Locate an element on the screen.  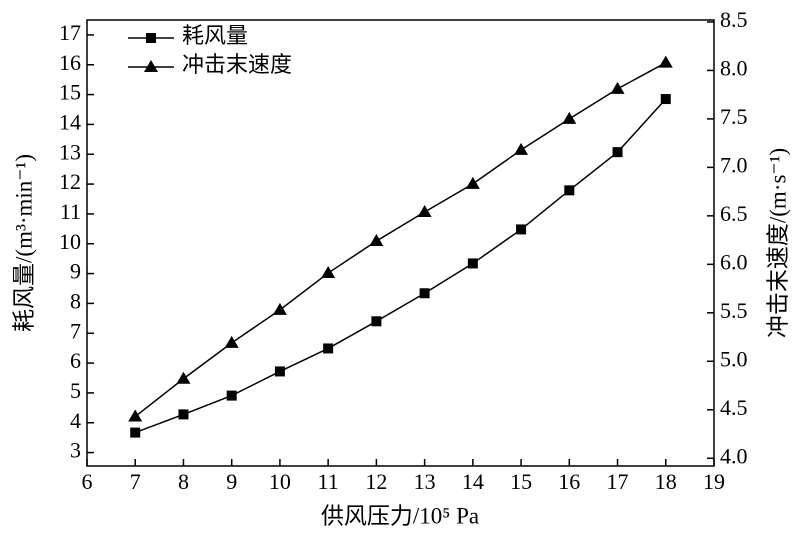
y-tick-label: 16 is located at coordinates (70, 62).